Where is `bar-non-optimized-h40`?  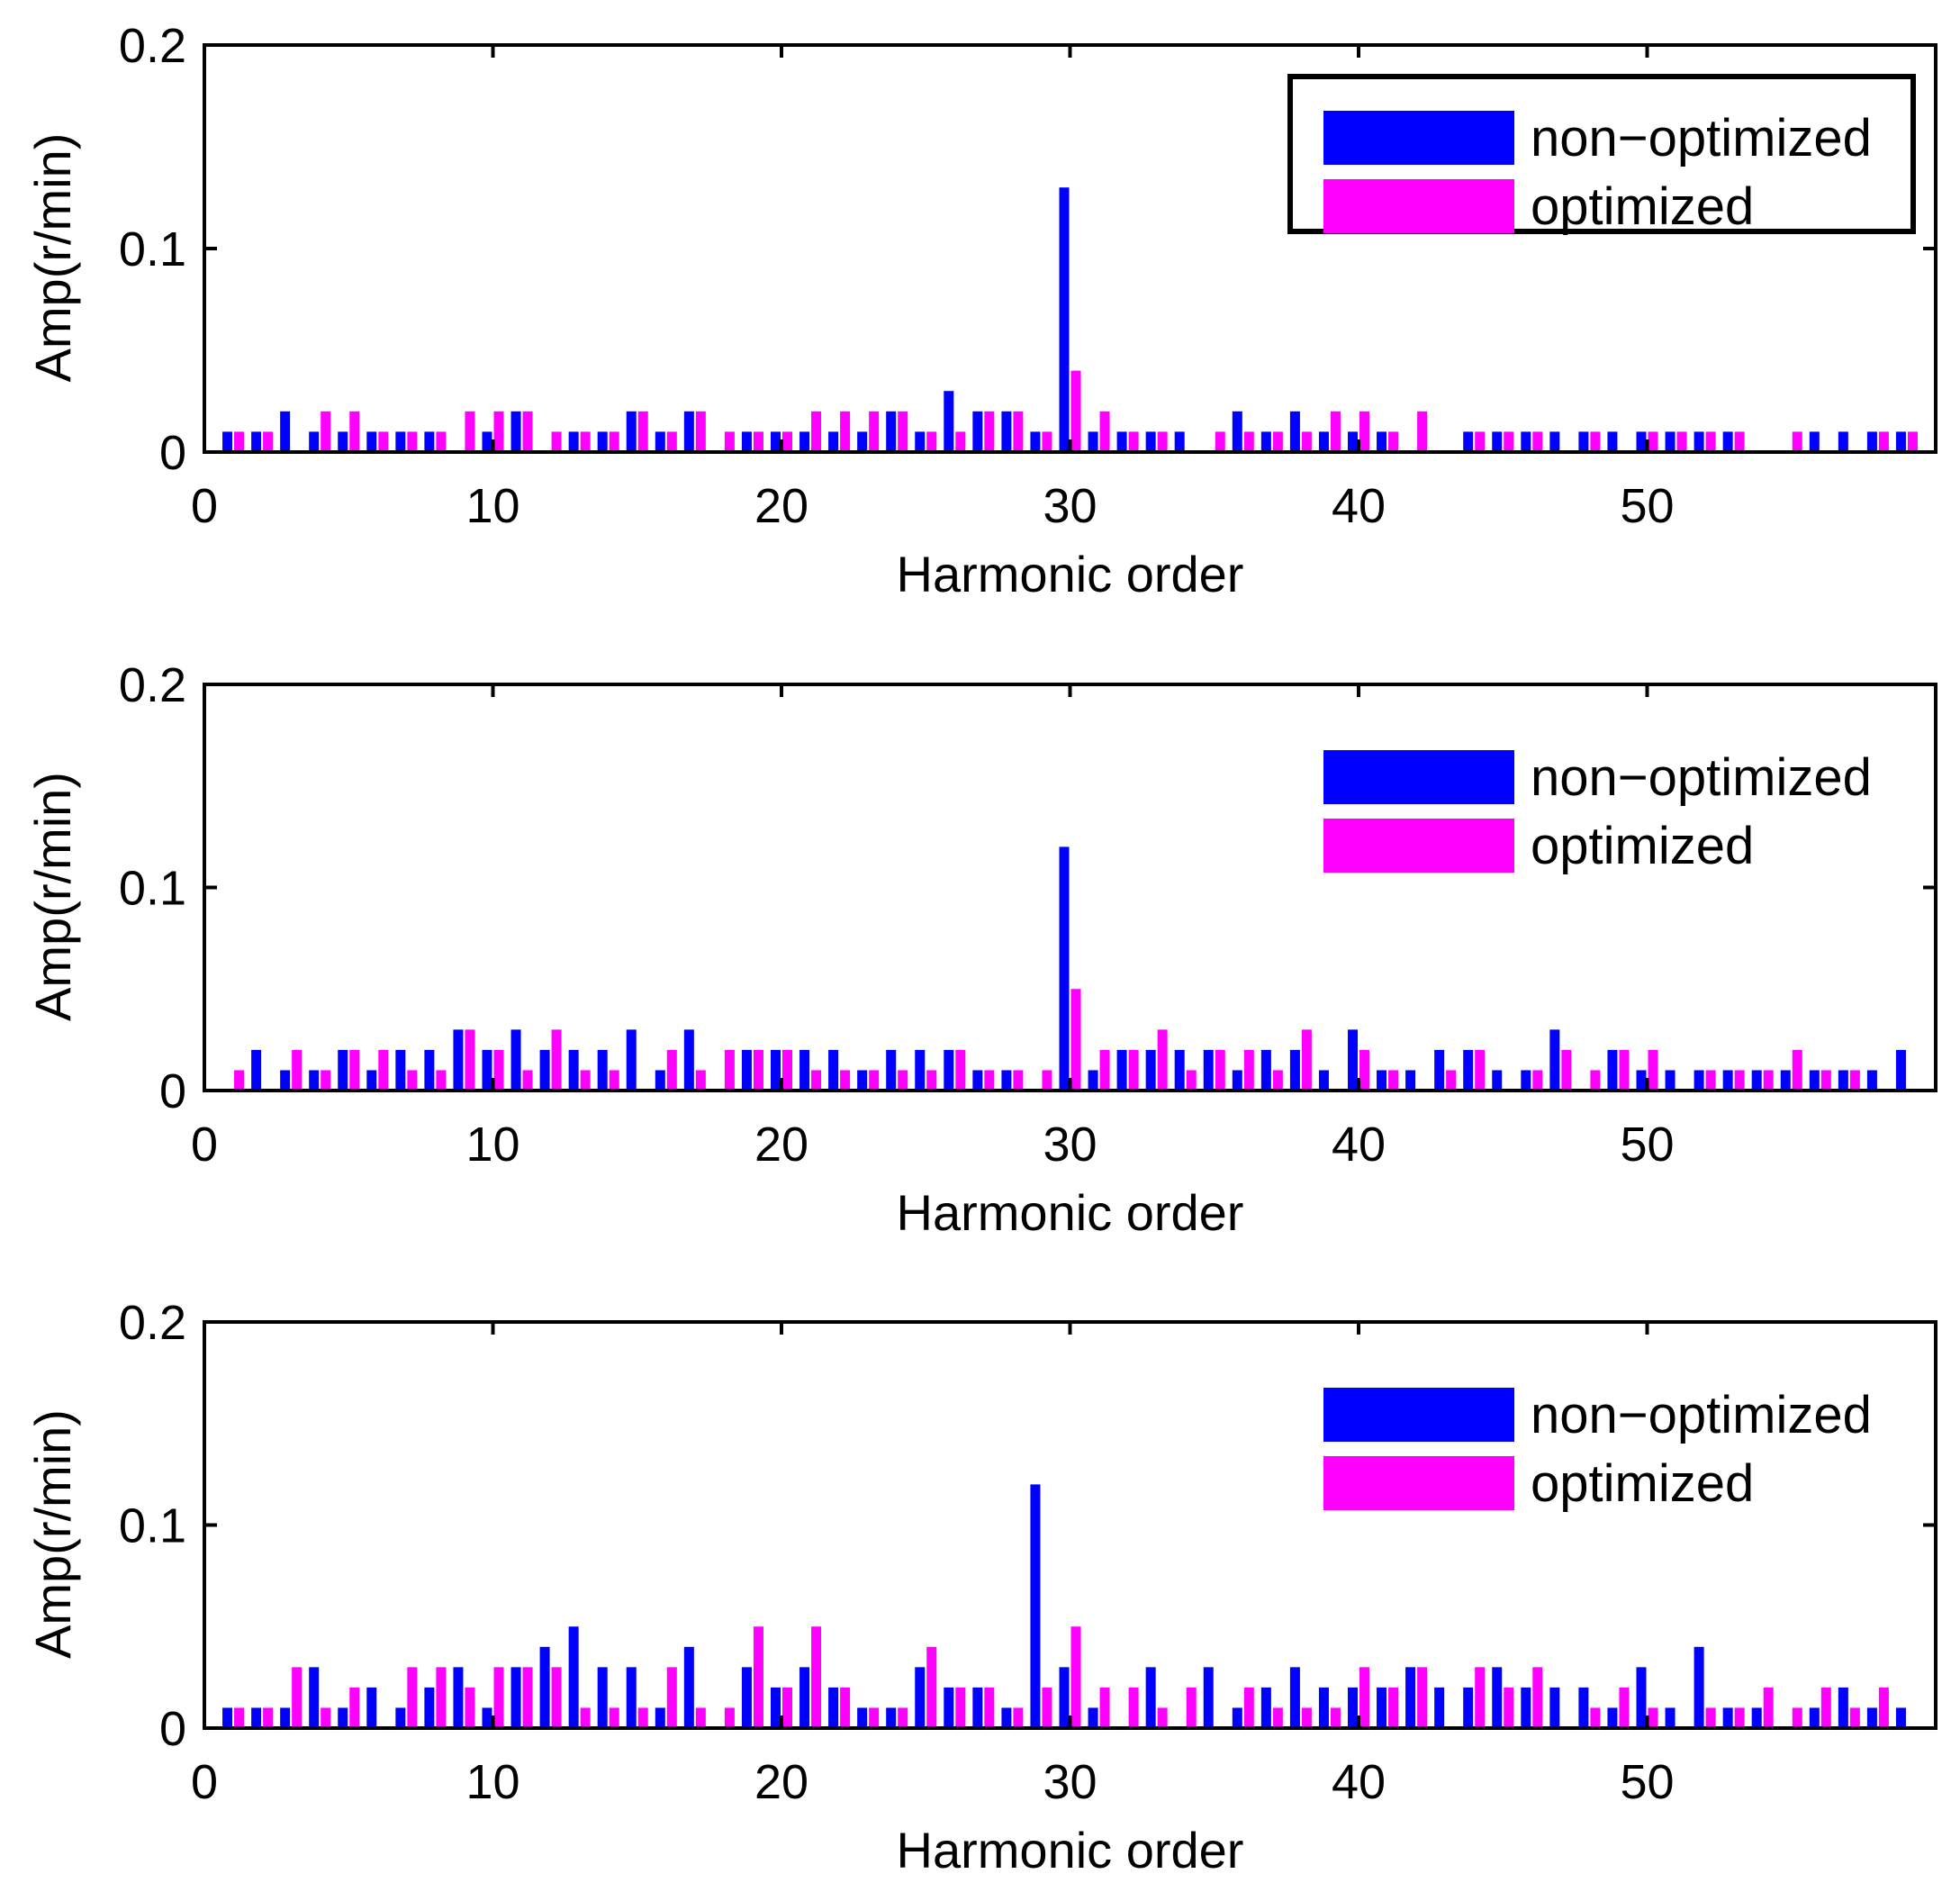
bar-non-optimized-h40 is located at coordinates (1353, 1707).